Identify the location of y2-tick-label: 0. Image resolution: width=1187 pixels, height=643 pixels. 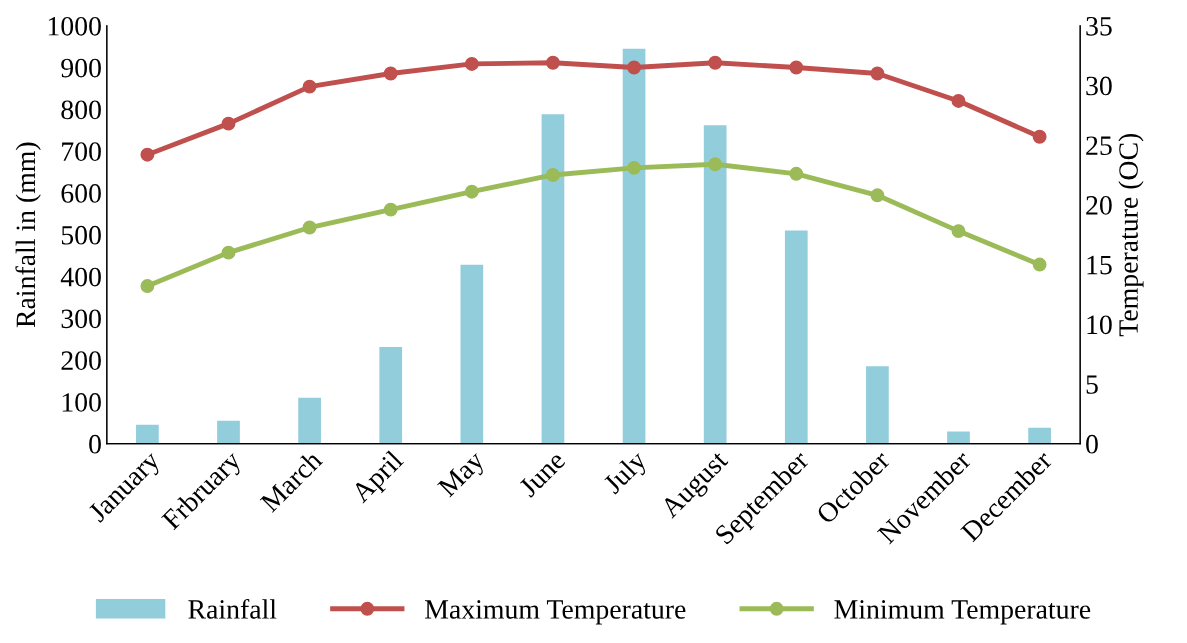
(1092, 444).